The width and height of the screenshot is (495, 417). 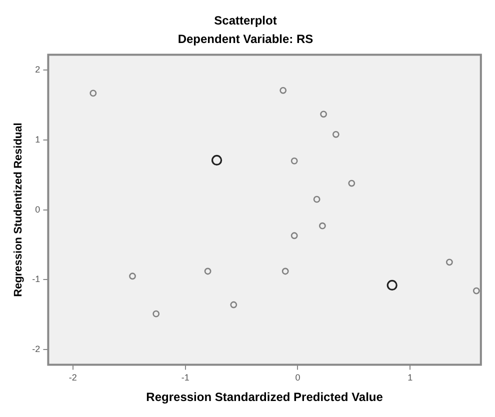 What do you see at coordinates (265, 397) in the screenshot?
I see `x-axis-title: Regression Standardized Predicted Value` at bounding box center [265, 397].